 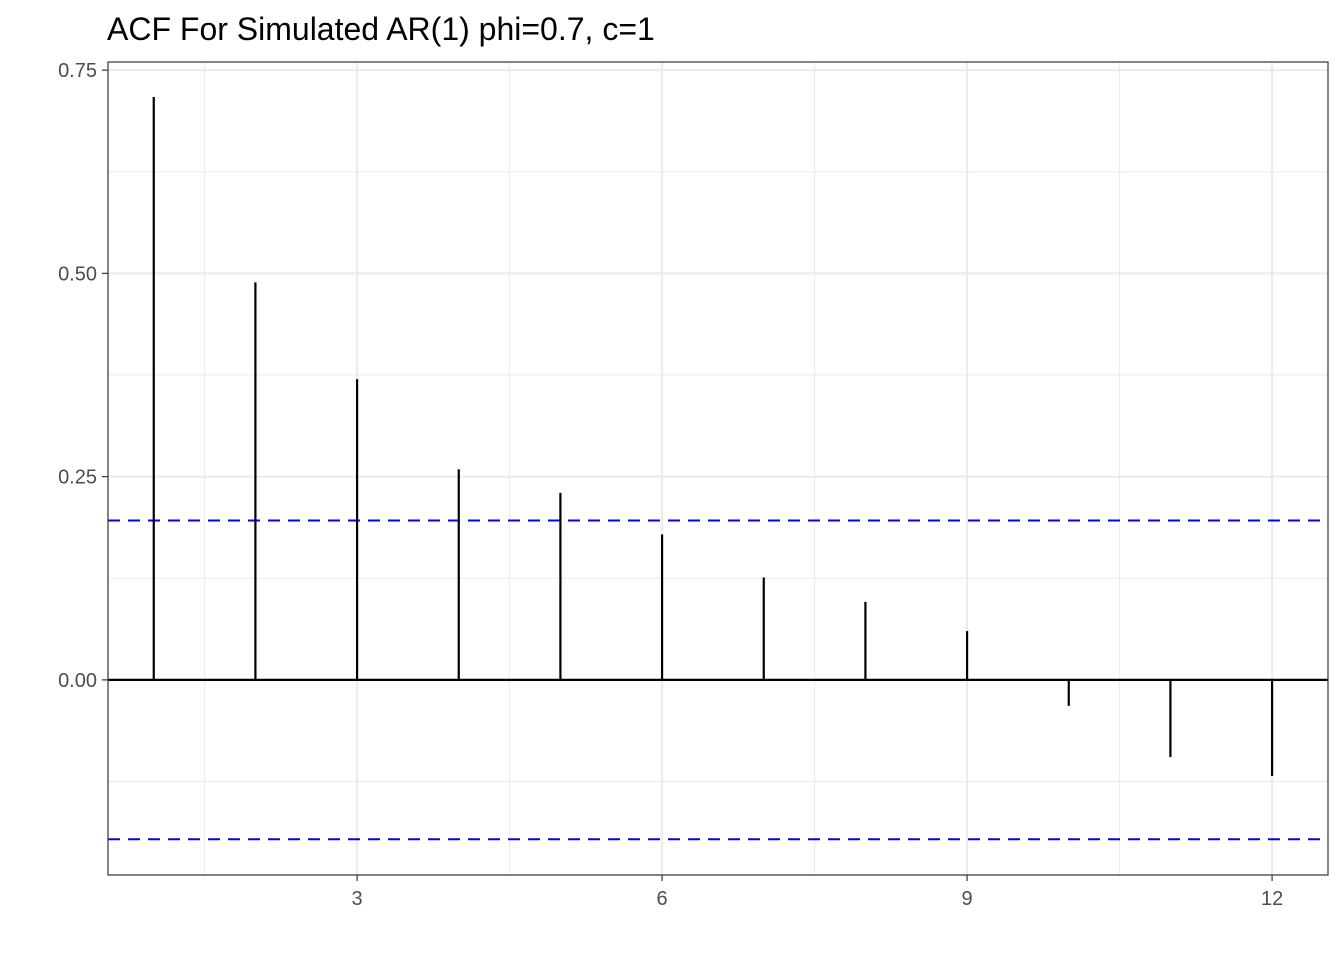 I want to click on chart-title: ACF For Simulated AR(1) phi=0.7, c=1, so click(x=381, y=29).